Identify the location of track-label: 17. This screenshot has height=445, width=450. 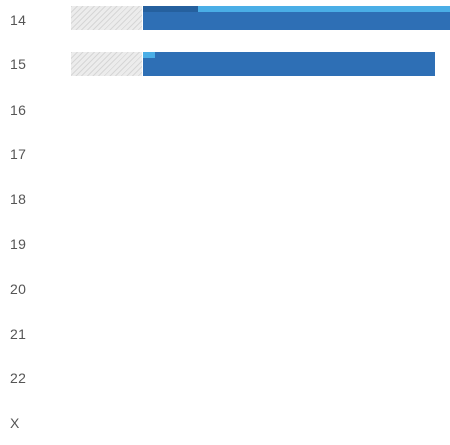
(18, 154).